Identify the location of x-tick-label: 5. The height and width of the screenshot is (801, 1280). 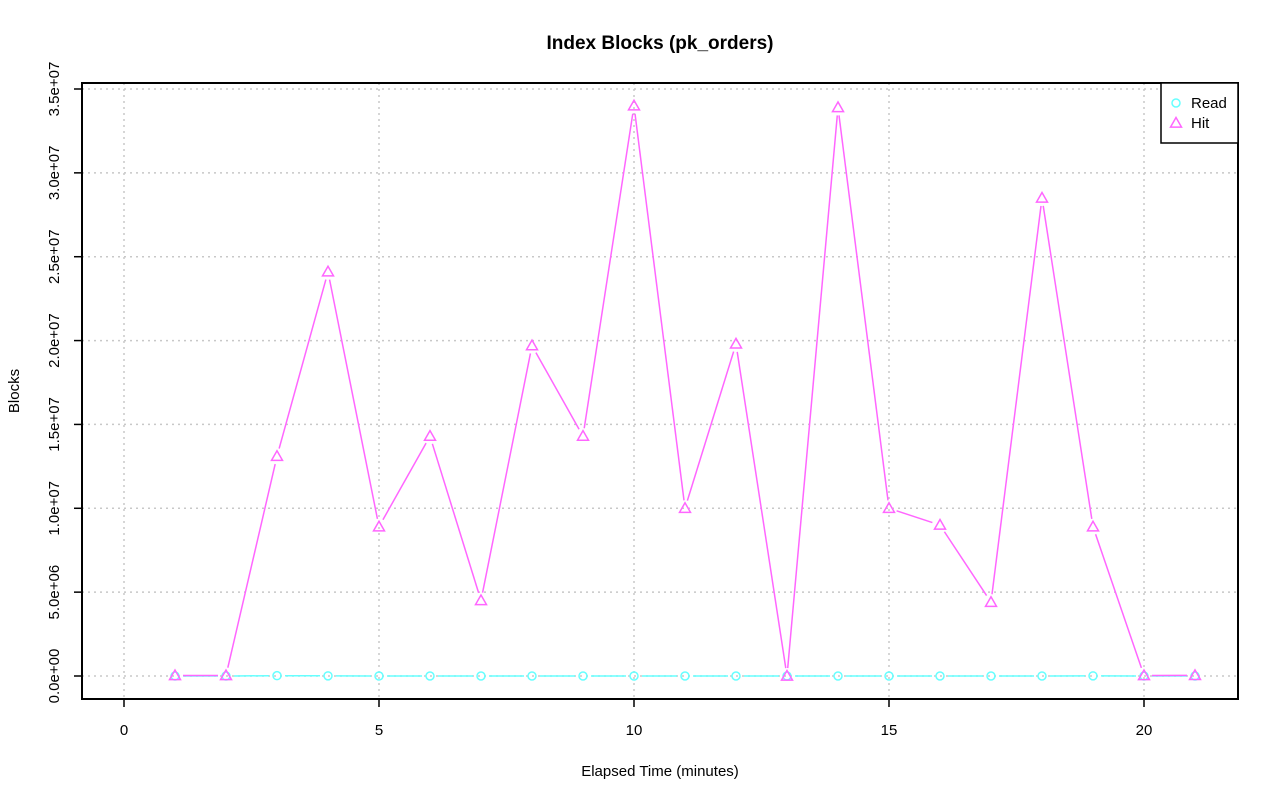
(379, 730).